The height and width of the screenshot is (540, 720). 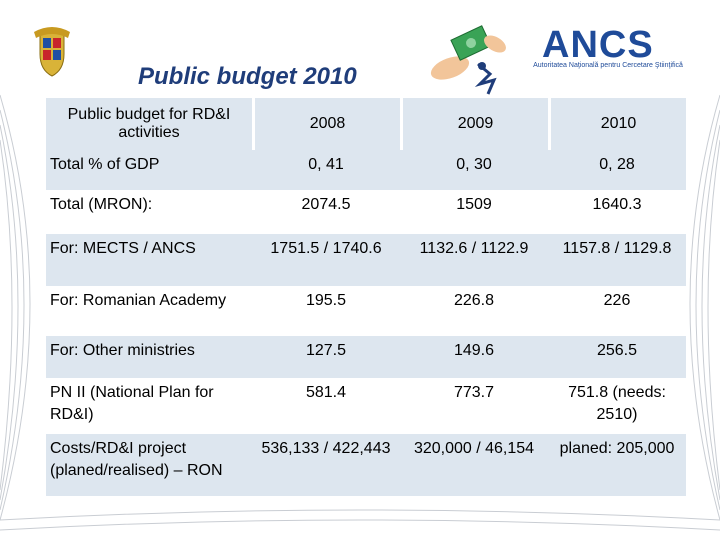 What do you see at coordinates (474, 204) in the screenshot?
I see `cell-2009: 1509` at bounding box center [474, 204].